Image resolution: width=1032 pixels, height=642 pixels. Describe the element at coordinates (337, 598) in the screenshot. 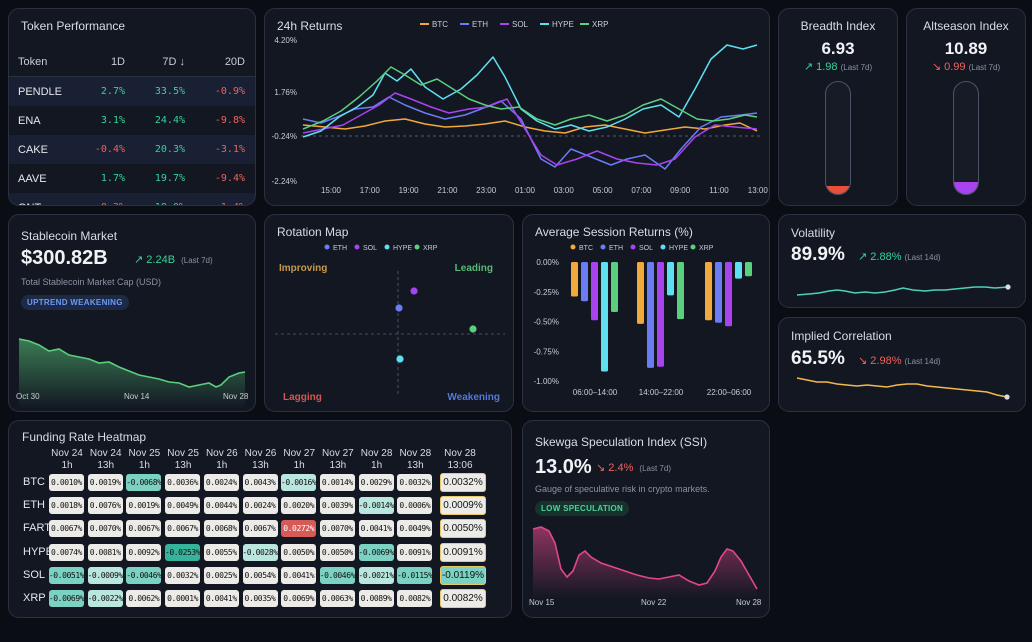

I see `heatmap-cell: 0.0063%` at that location.